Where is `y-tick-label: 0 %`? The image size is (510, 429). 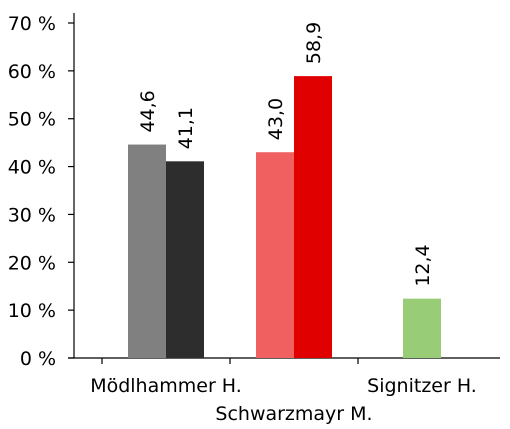 y-tick-label: 0 % is located at coordinates (38, 359).